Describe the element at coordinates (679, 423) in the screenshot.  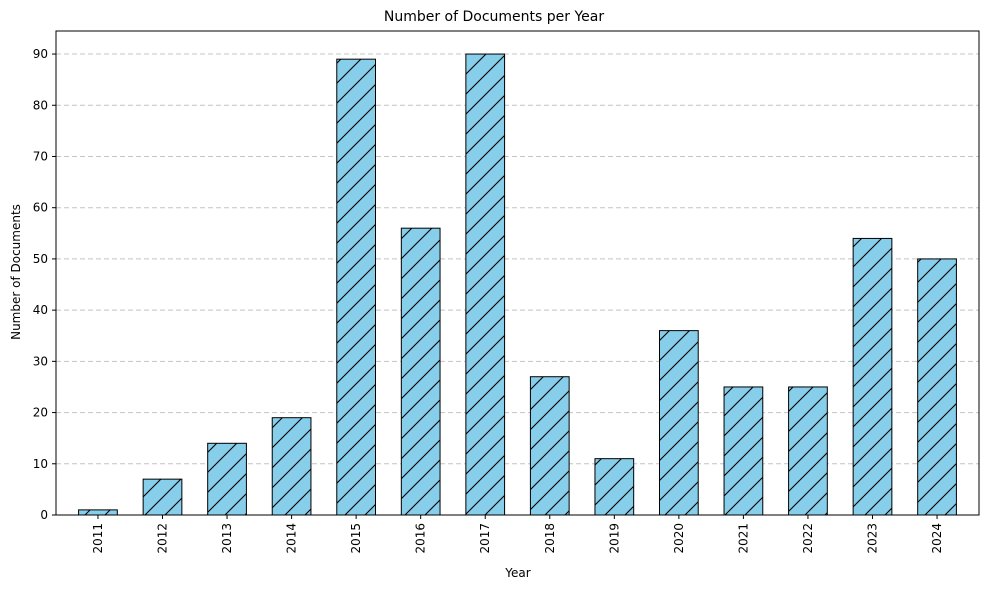
I see `bar-hatch-2020` at that location.